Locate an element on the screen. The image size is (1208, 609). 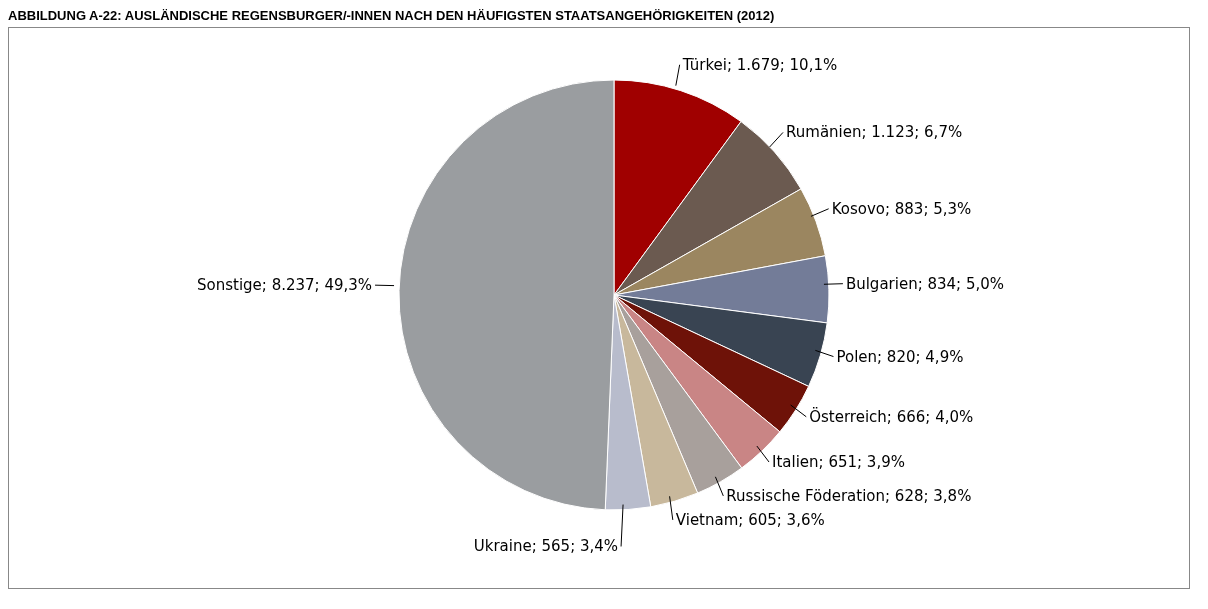
slice-label: Ukraine; 565; 3,4% is located at coordinates (546, 546).